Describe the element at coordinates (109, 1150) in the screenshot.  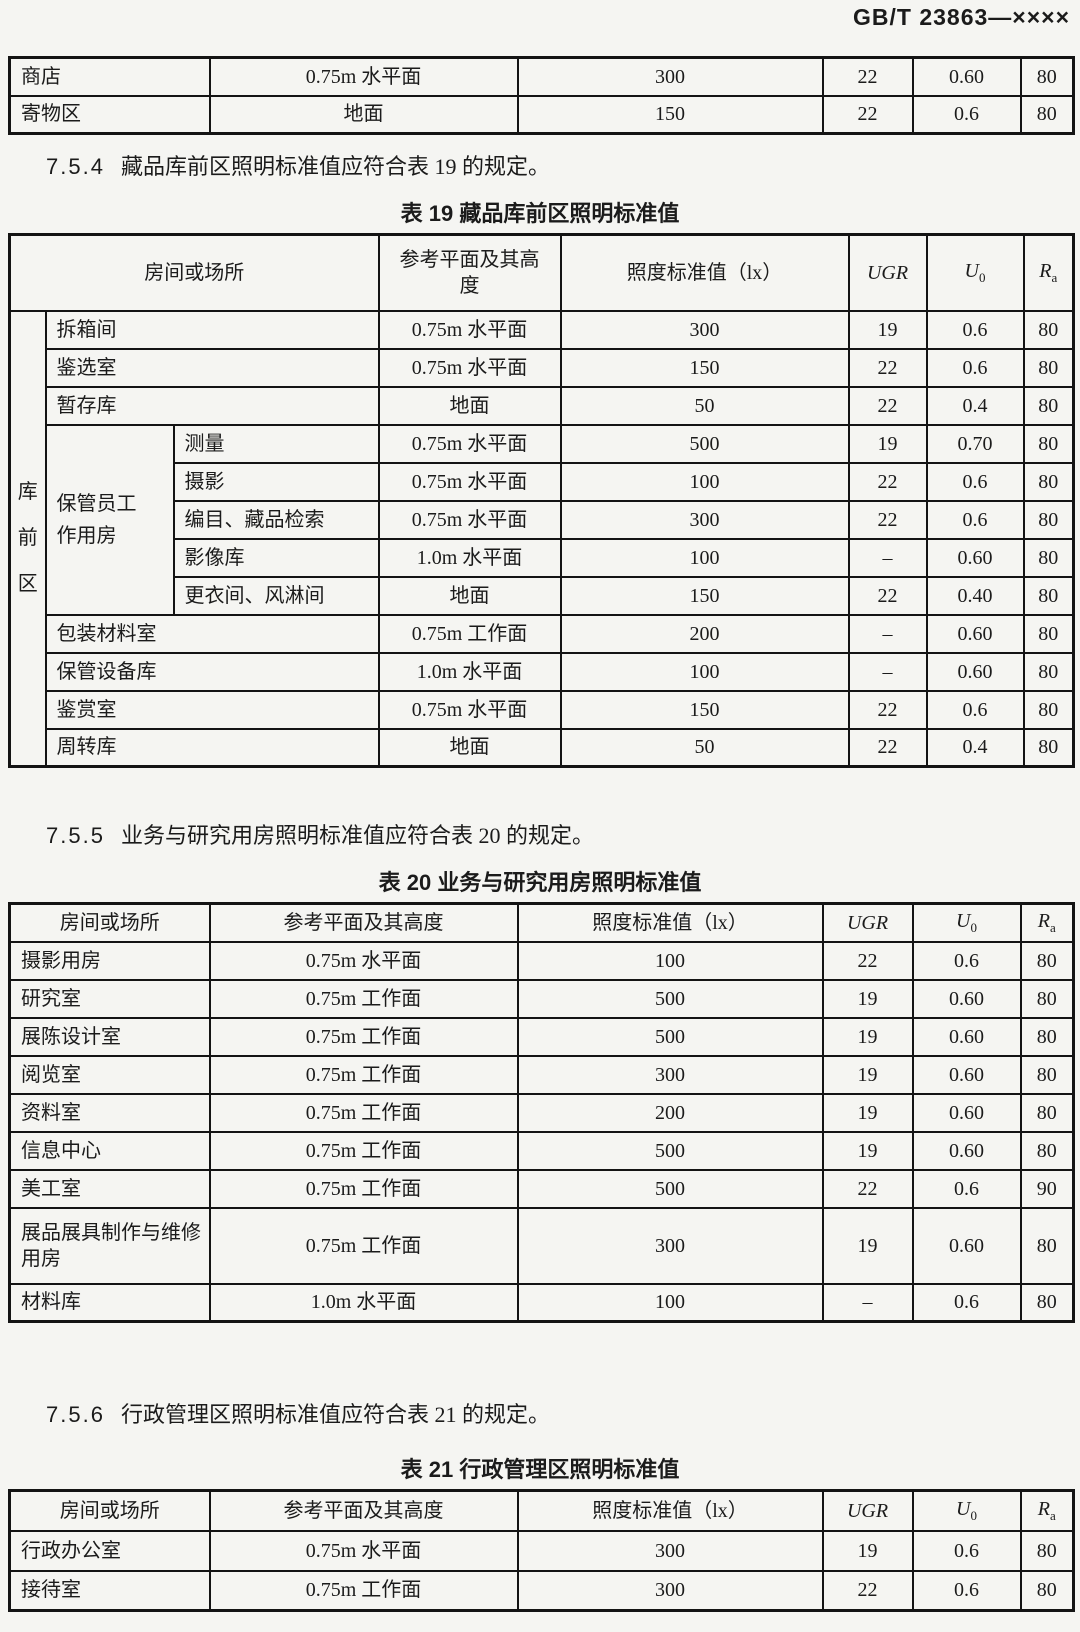
I see `cell-room: 信息中心` at that location.